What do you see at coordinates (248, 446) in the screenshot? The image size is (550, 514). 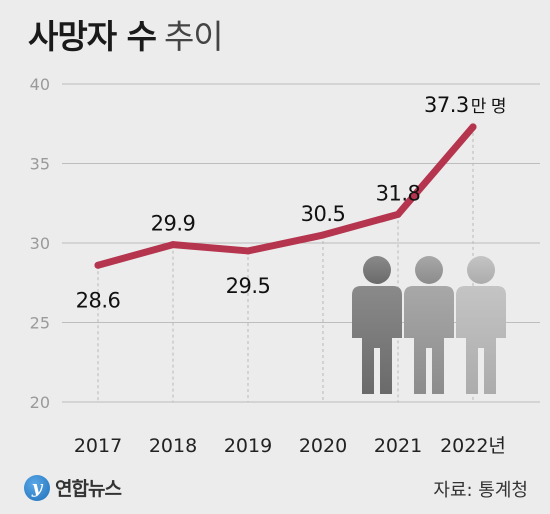 I see `x-tick-label: 2019` at bounding box center [248, 446].